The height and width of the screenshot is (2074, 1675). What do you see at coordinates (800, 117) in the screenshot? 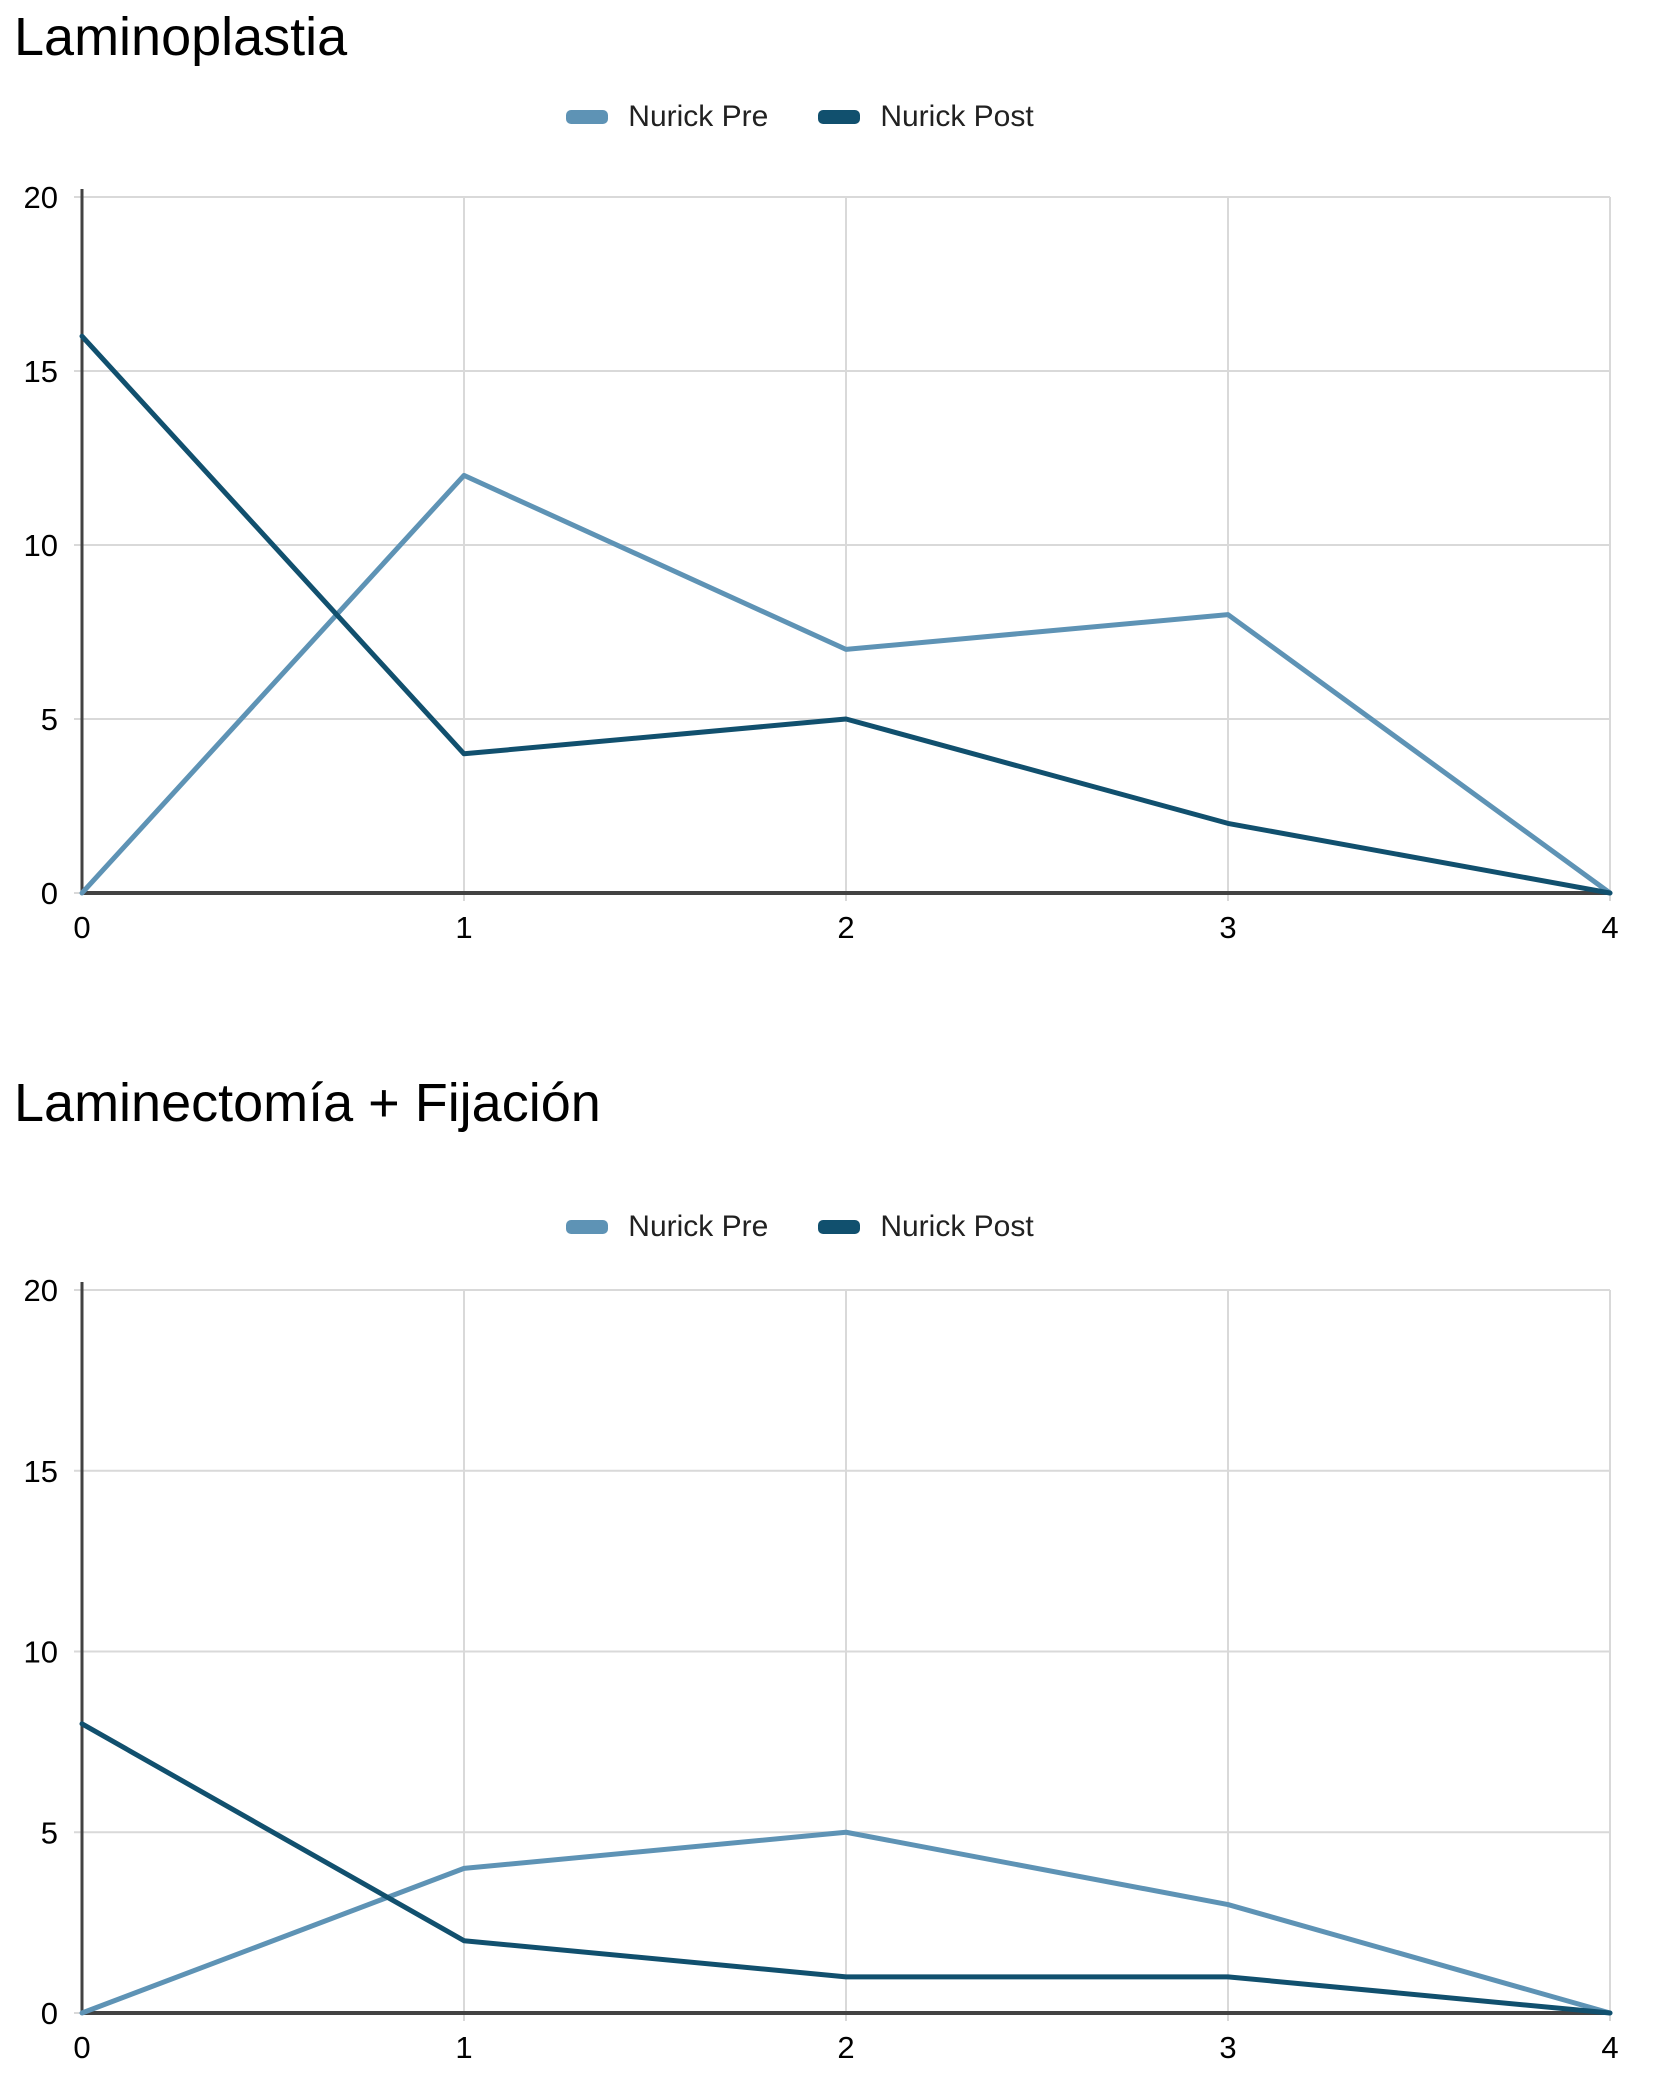
I see `chart-1-legend: Nurick Pre Nurick Post` at bounding box center [800, 117].